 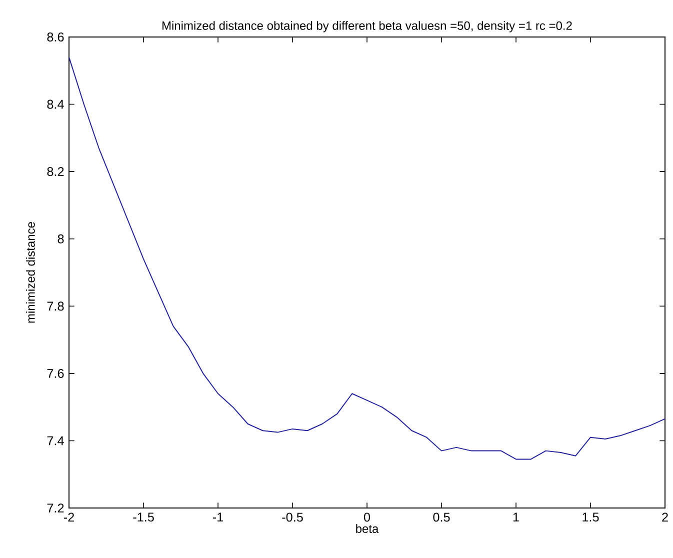 What do you see at coordinates (61, 239) in the screenshot?
I see `y-tick-label: 8` at bounding box center [61, 239].